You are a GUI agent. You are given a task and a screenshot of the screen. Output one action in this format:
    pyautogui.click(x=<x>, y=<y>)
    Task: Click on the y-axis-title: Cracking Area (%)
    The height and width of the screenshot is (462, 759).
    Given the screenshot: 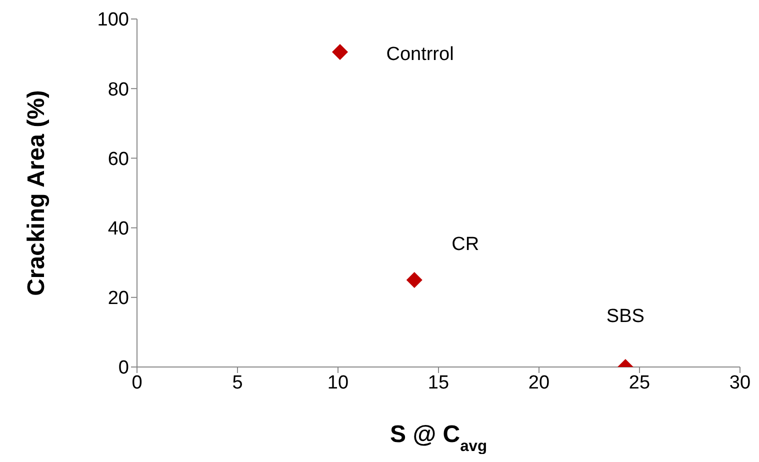 What is the action you would take?
    pyautogui.click(x=36, y=193)
    